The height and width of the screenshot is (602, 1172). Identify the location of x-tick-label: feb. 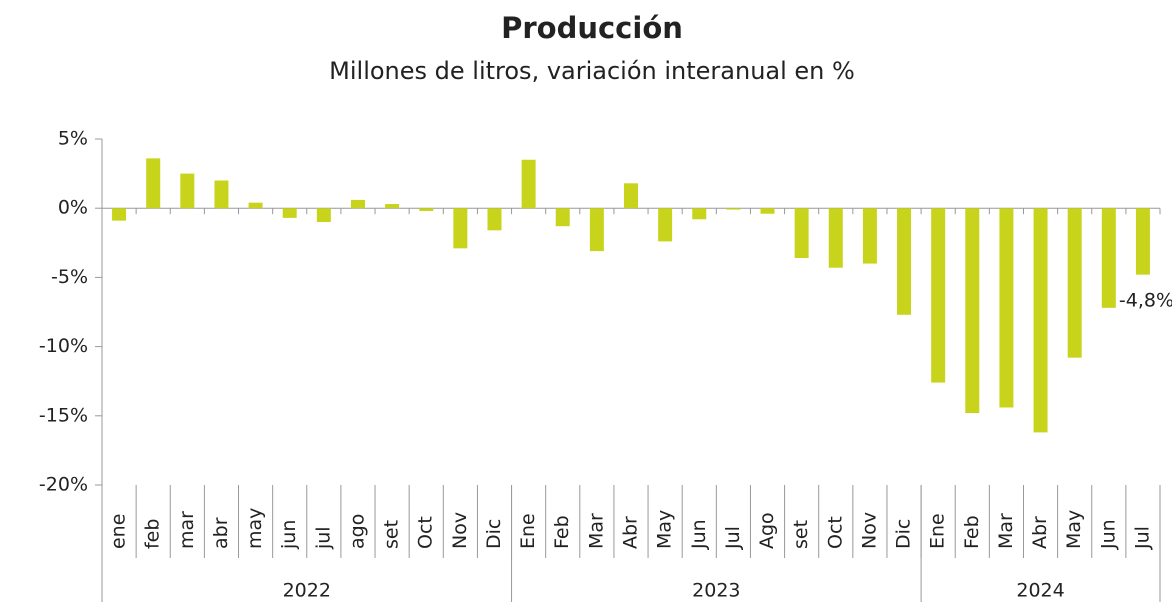
(153, 534).